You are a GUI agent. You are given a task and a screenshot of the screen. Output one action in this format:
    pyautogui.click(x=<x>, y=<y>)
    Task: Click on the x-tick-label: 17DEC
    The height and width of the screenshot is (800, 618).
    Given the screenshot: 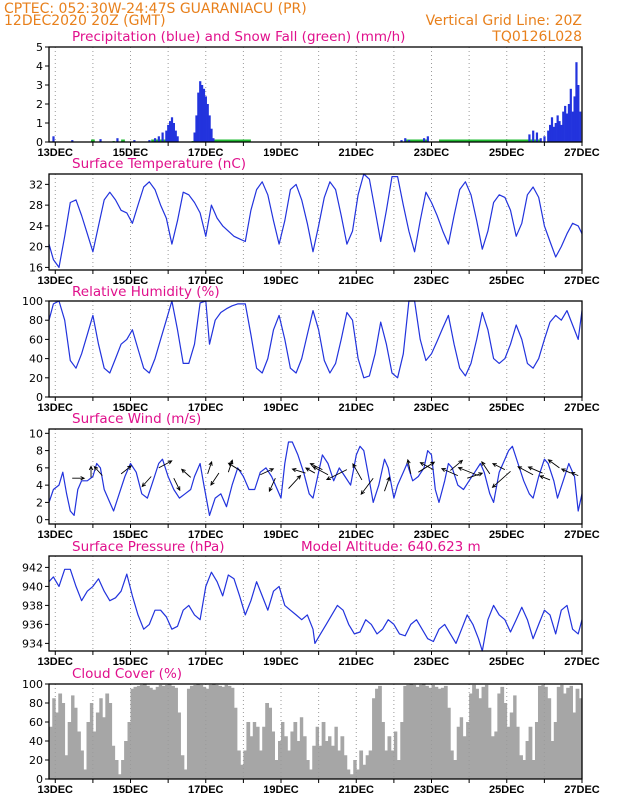 What is the action you would take?
    pyautogui.click(x=206, y=153)
    